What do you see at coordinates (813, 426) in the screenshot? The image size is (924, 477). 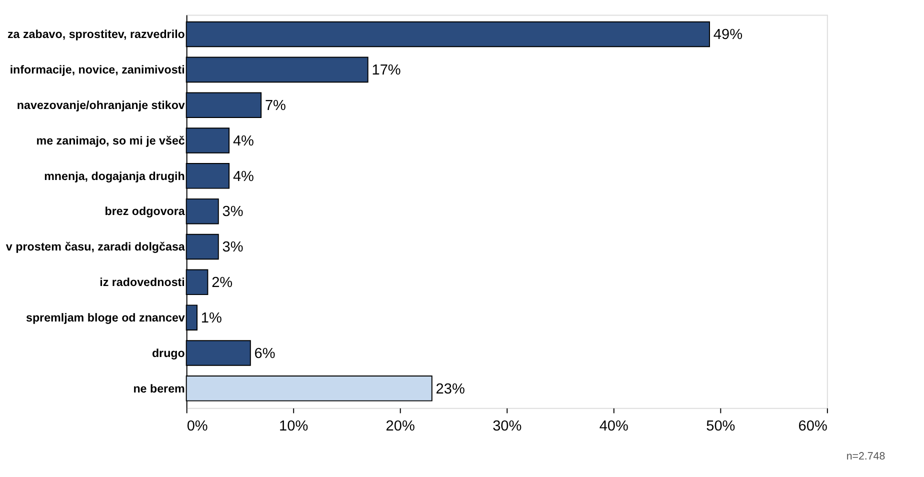 I see `x-tick-label: 60%` at bounding box center [813, 426].